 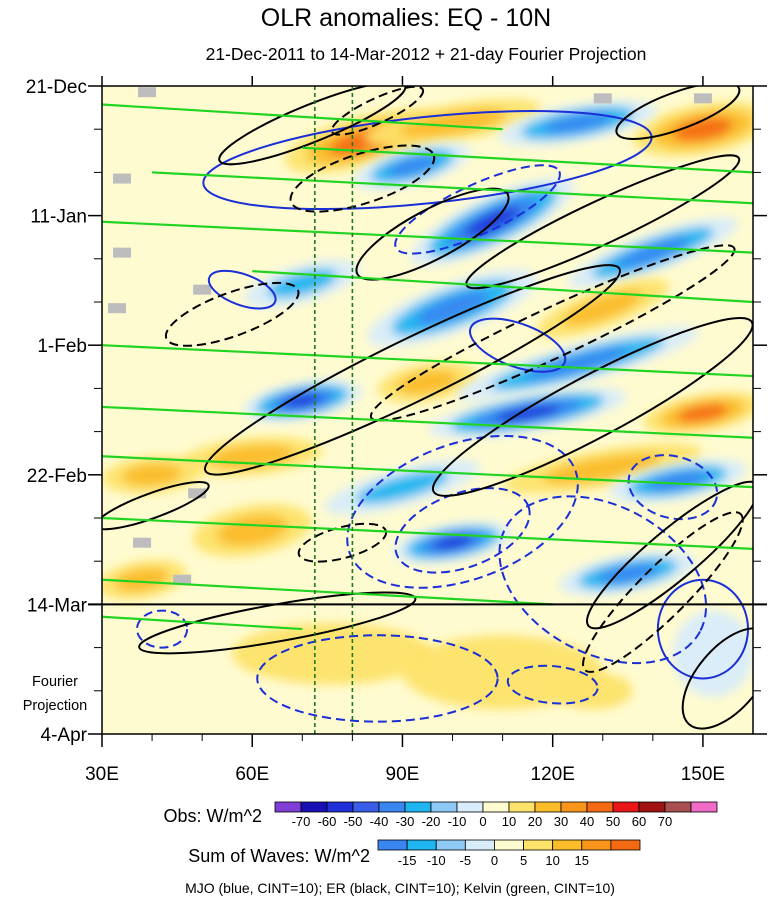 I want to click on chart-title: OLR anomalies: EQ - 10N, so click(x=406, y=18).